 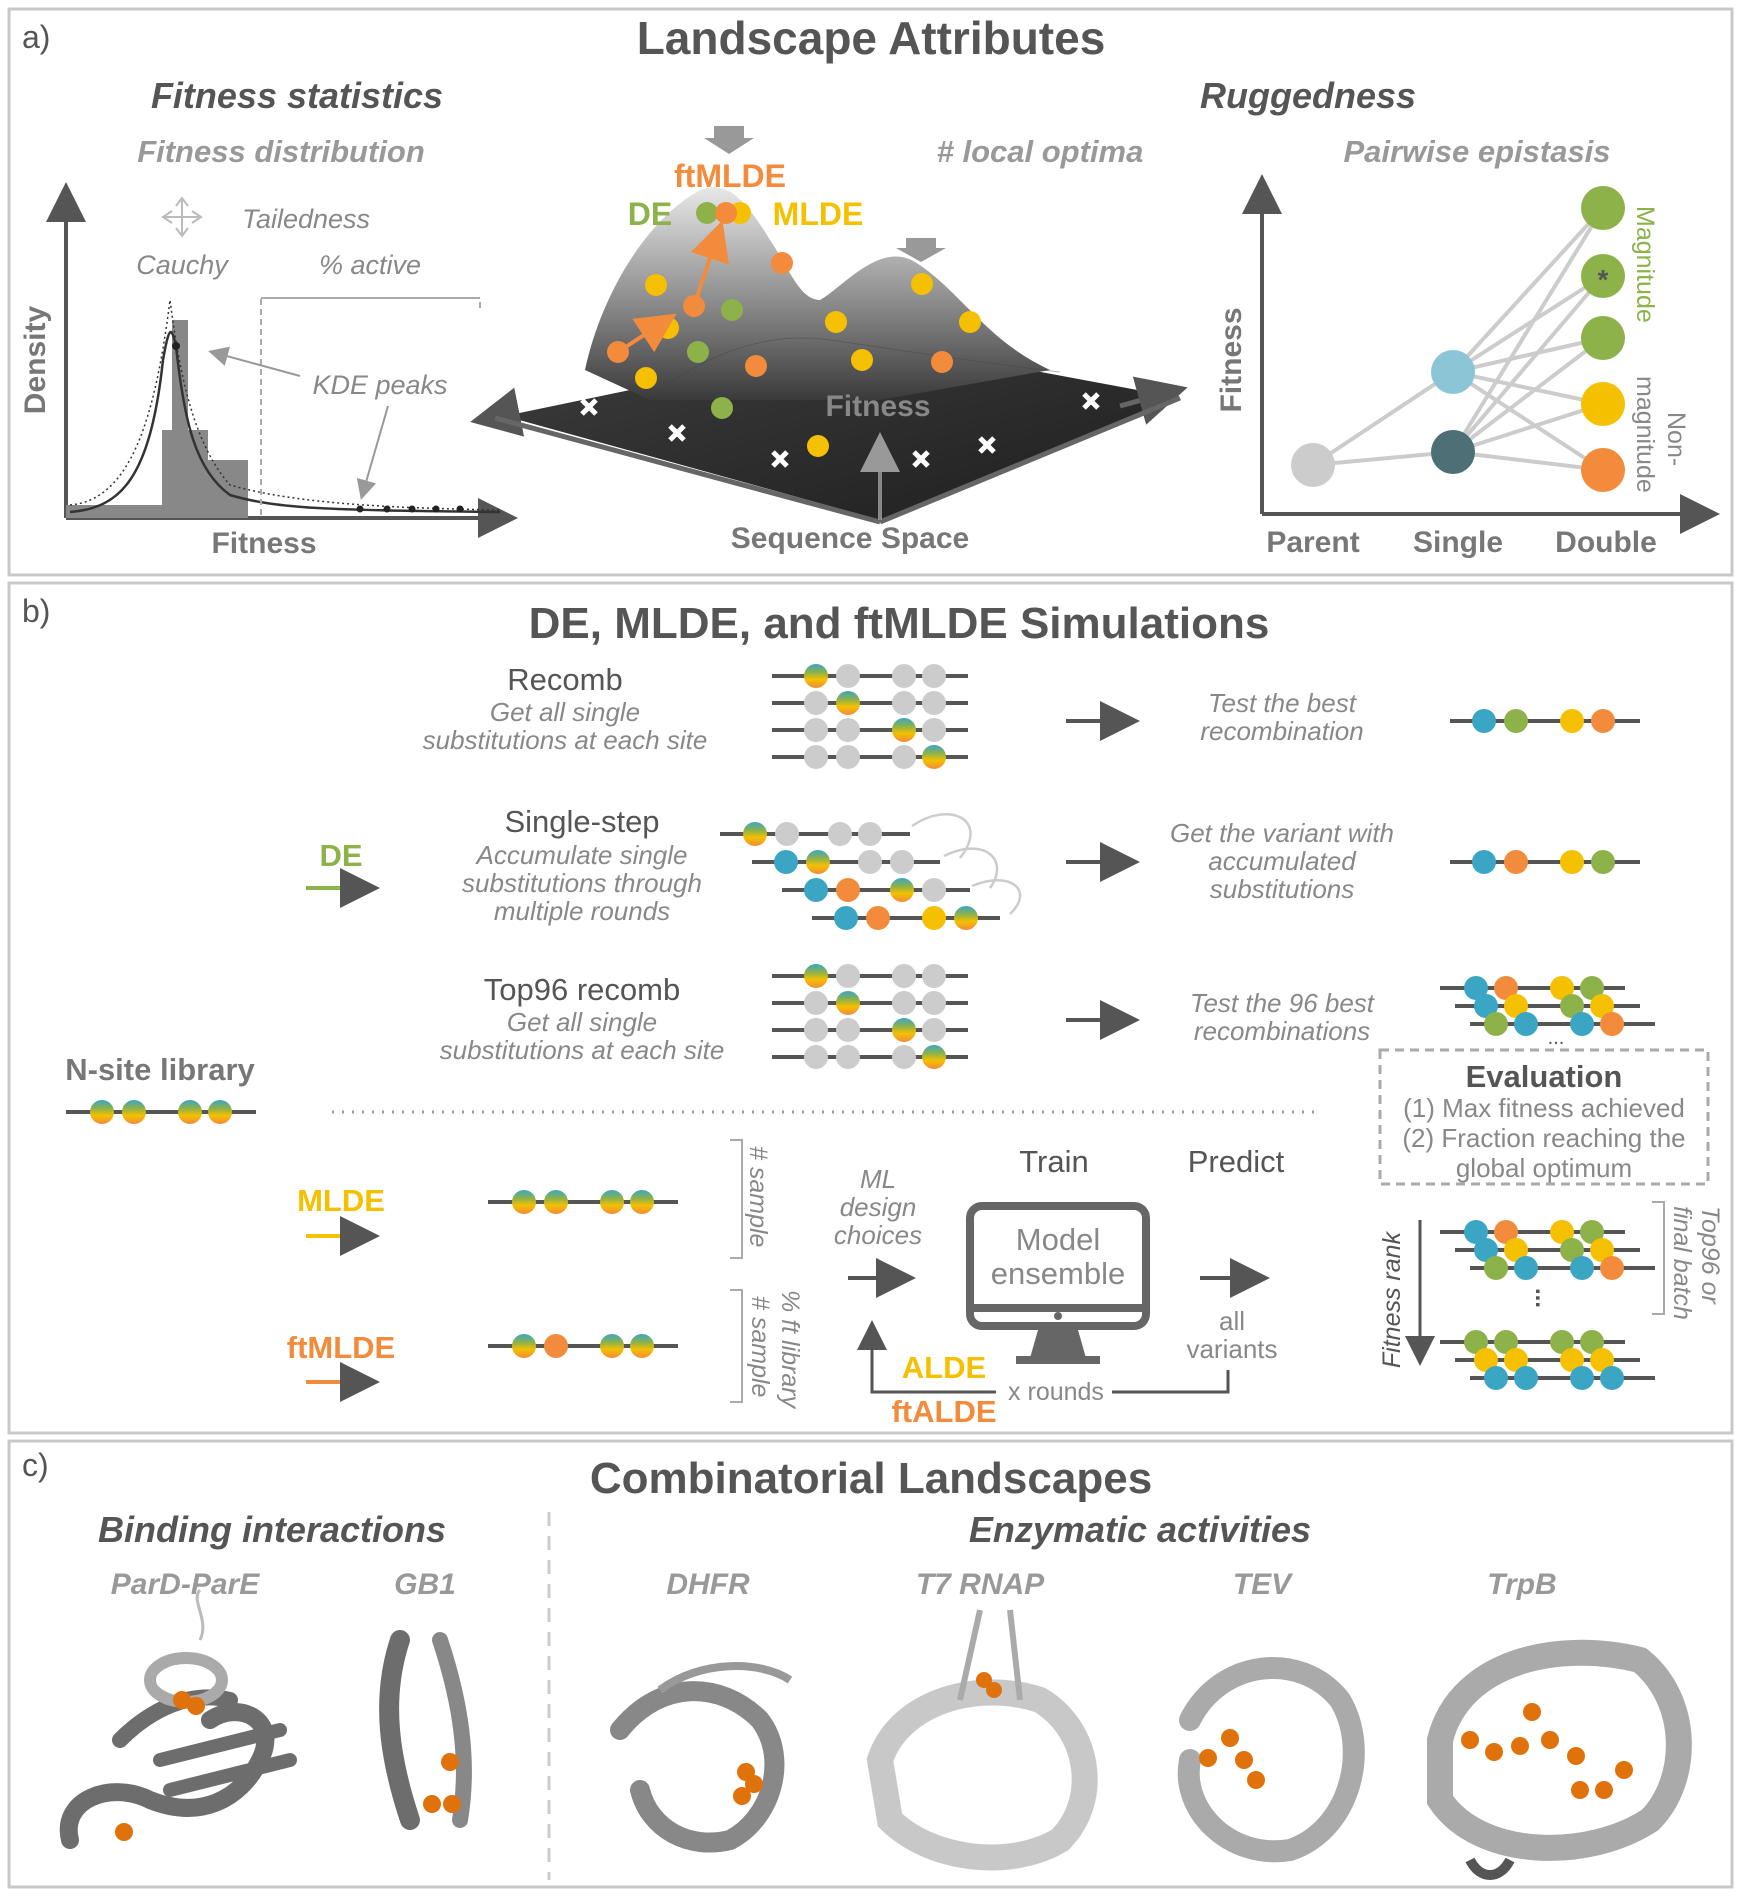 What do you see at coordinates (182, 265) in the screenshot?
I see `cauchy-label: Cauchy` at bounding box center [182, 265].